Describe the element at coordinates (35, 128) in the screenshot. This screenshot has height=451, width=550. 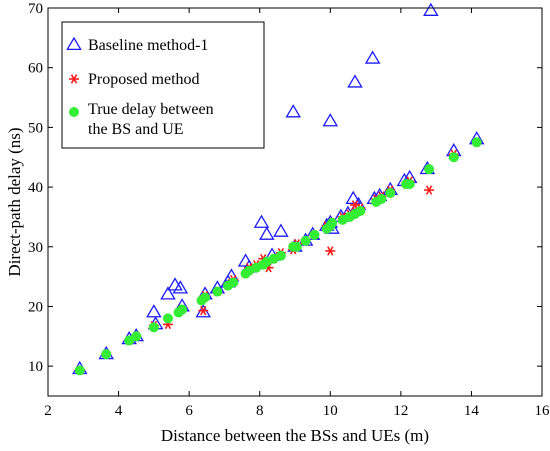
I see `y-tick-label: 50` at that location.